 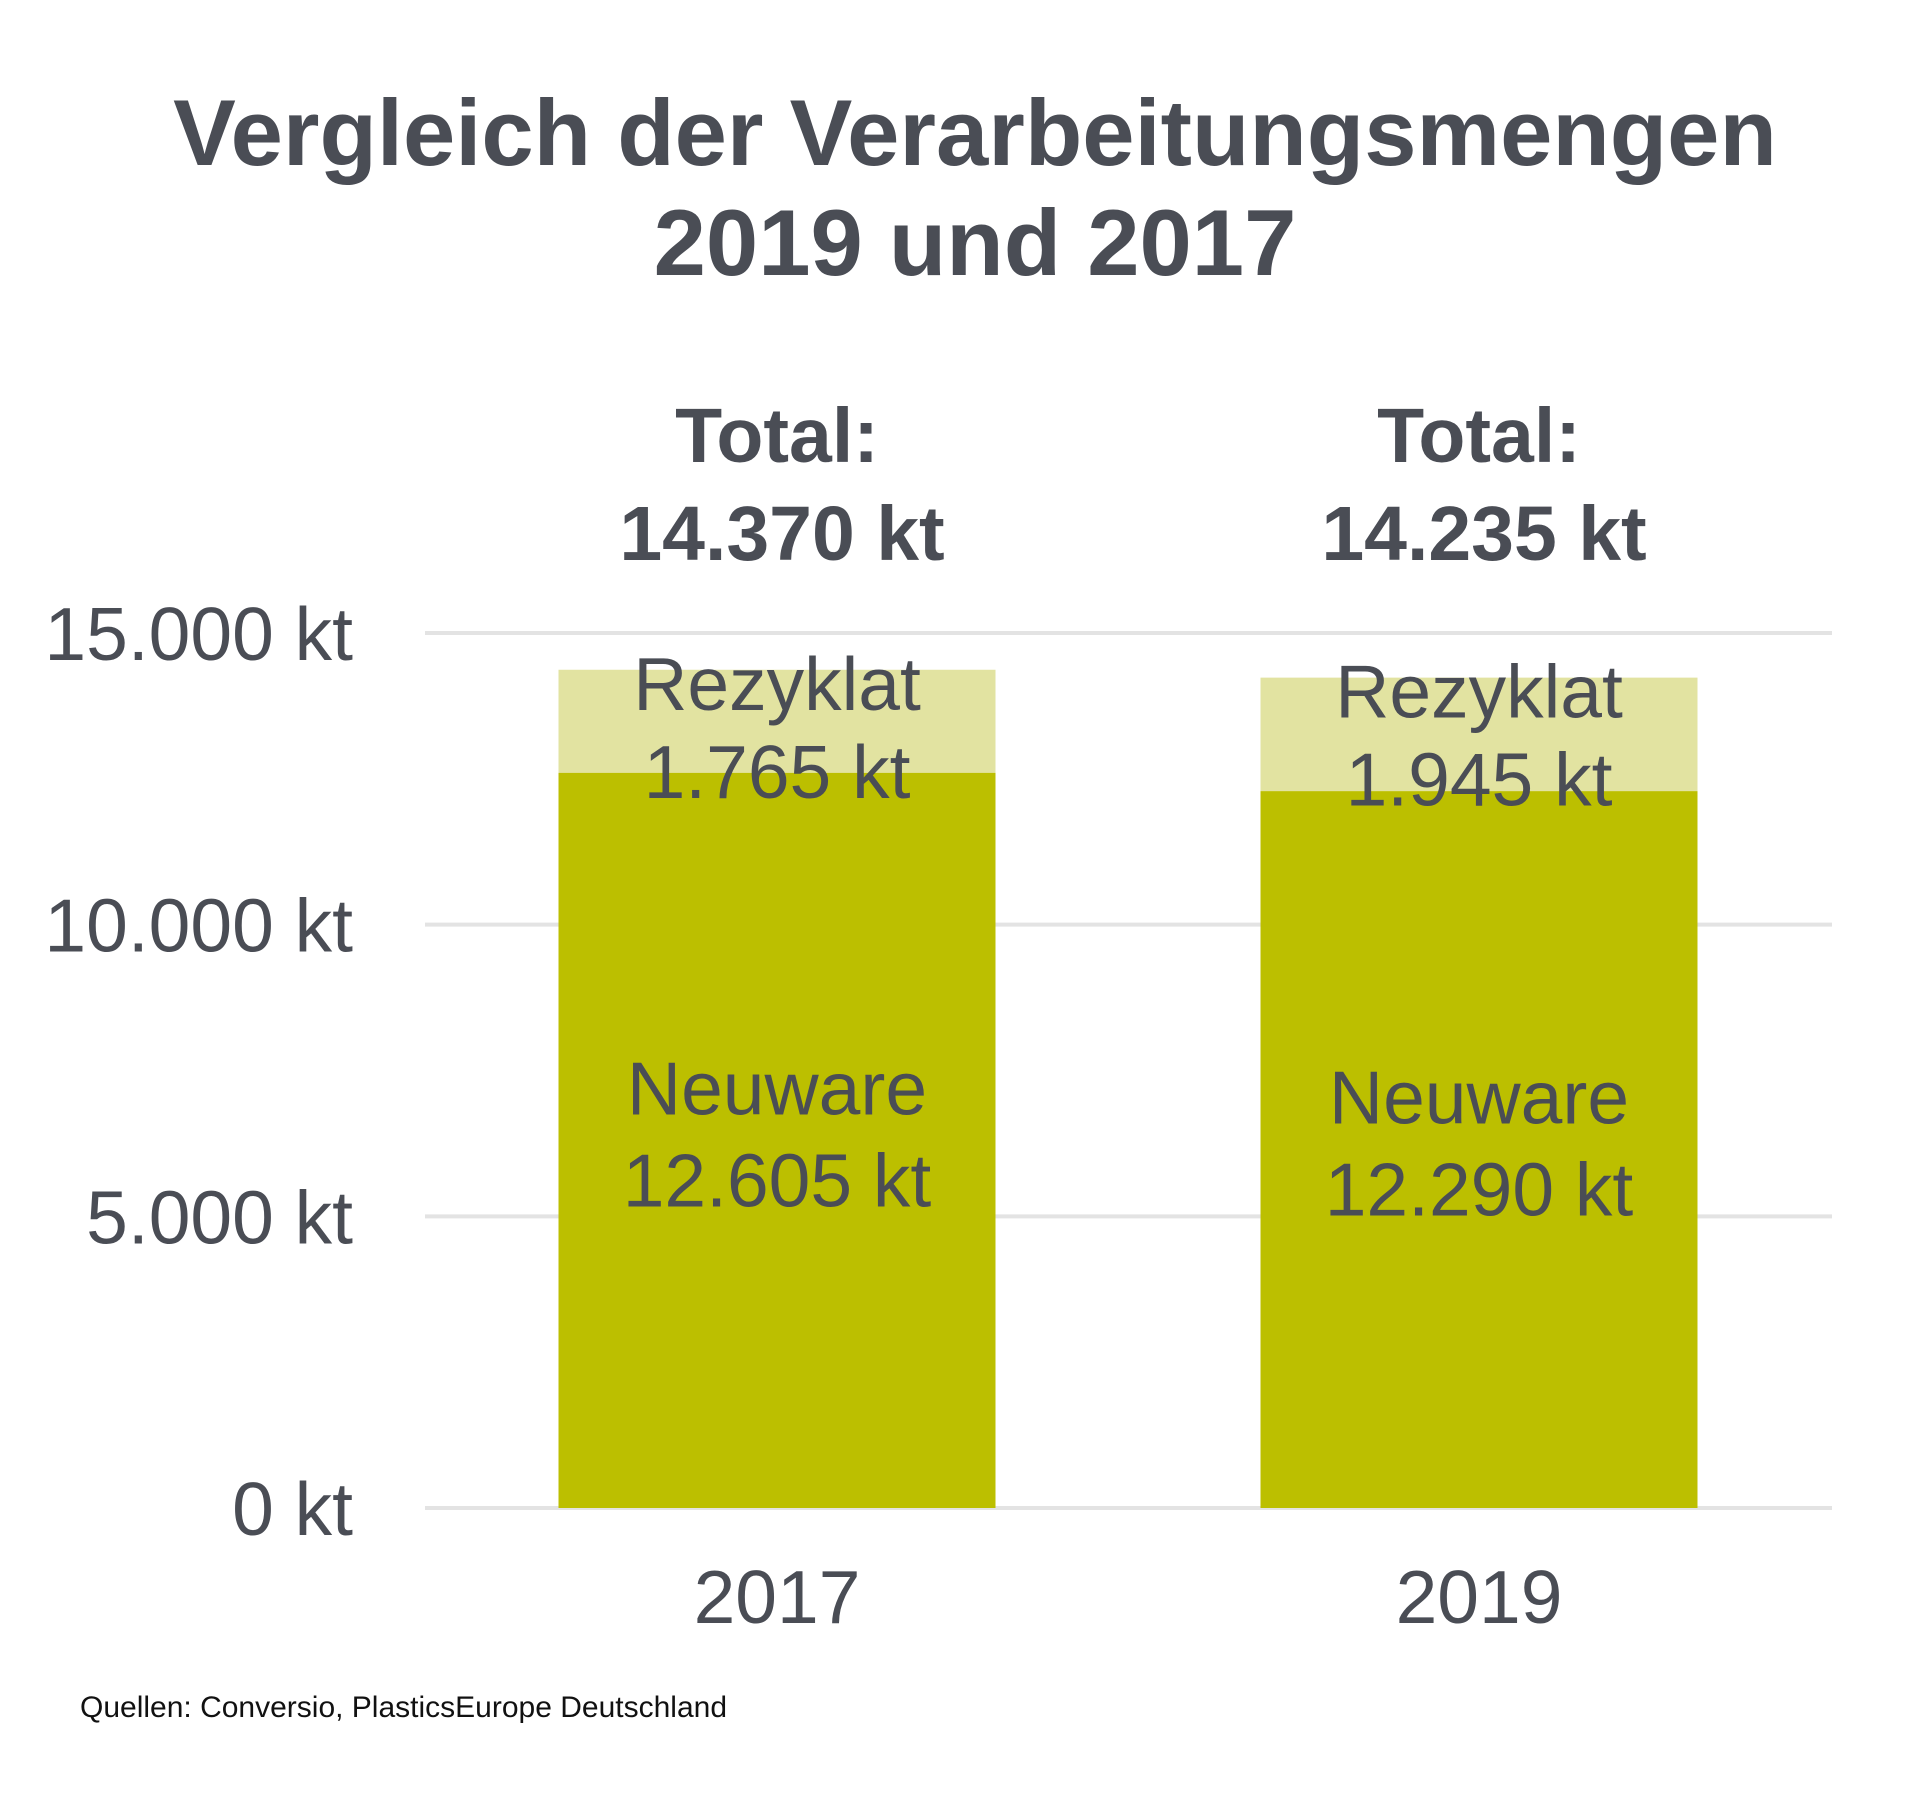 What do you see at coordinates (975, 132) in the screenshot?
I see `chart-title-line-1: Vergleich der Verarbeitungsmengen` at bounding box center [975, 132].